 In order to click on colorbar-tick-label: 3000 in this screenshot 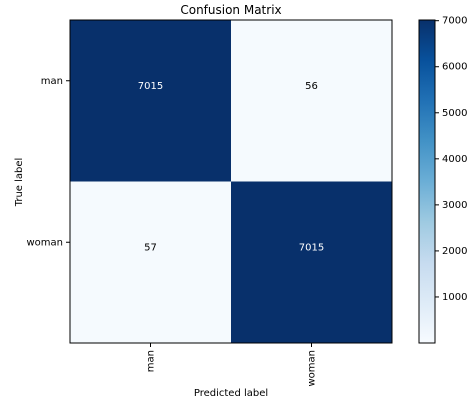, I will do `click(454, 205)`.